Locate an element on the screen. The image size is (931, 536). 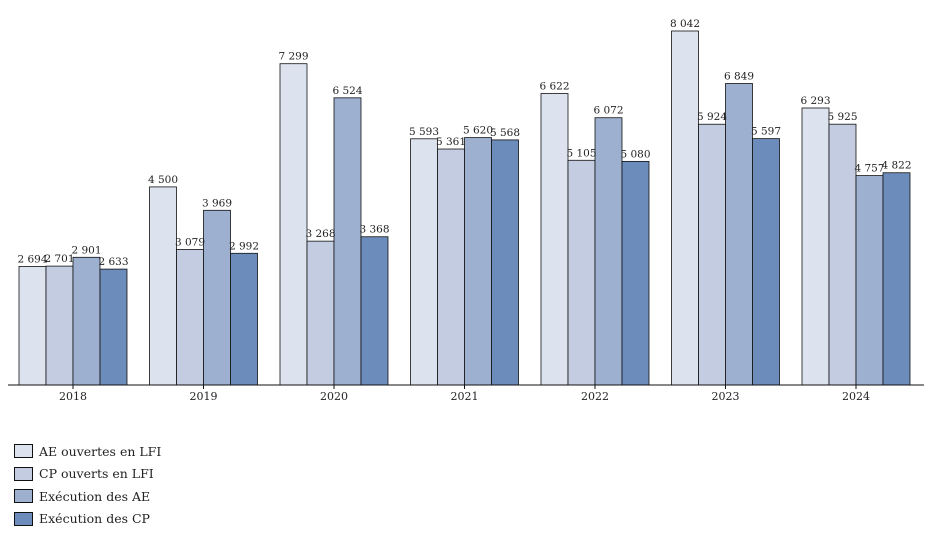
data-label: 5 620 is located at coordinates (478, 131).